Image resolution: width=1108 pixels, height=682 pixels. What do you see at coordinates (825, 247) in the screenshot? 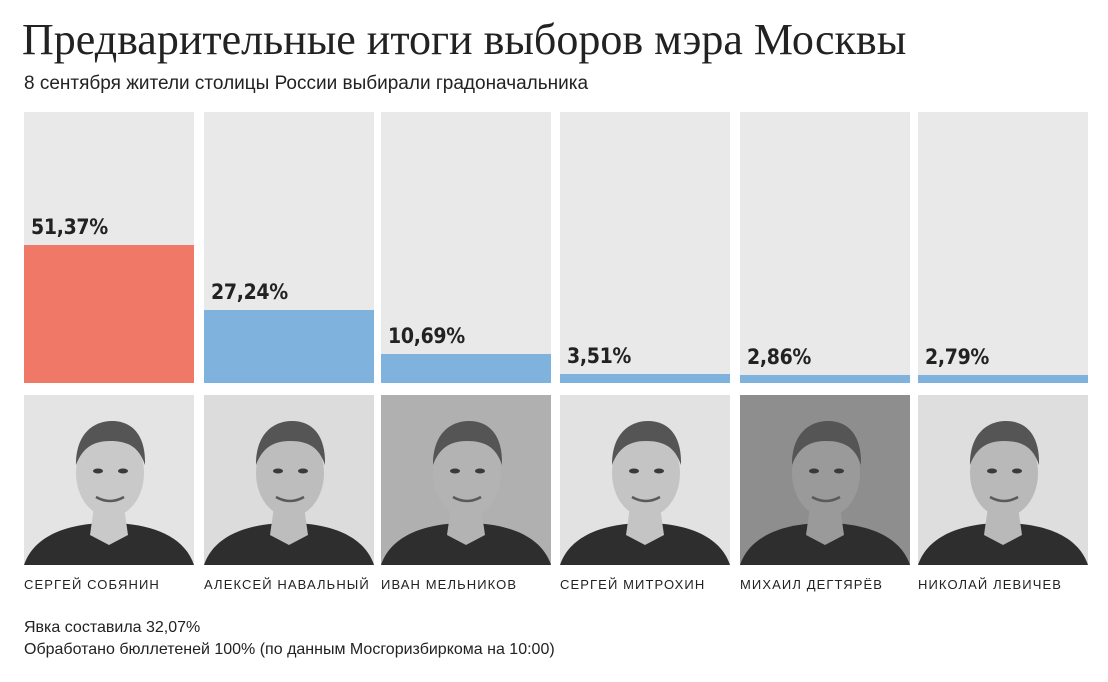
I see `bar-track: 2,86%` at bounding box center [825, 247].